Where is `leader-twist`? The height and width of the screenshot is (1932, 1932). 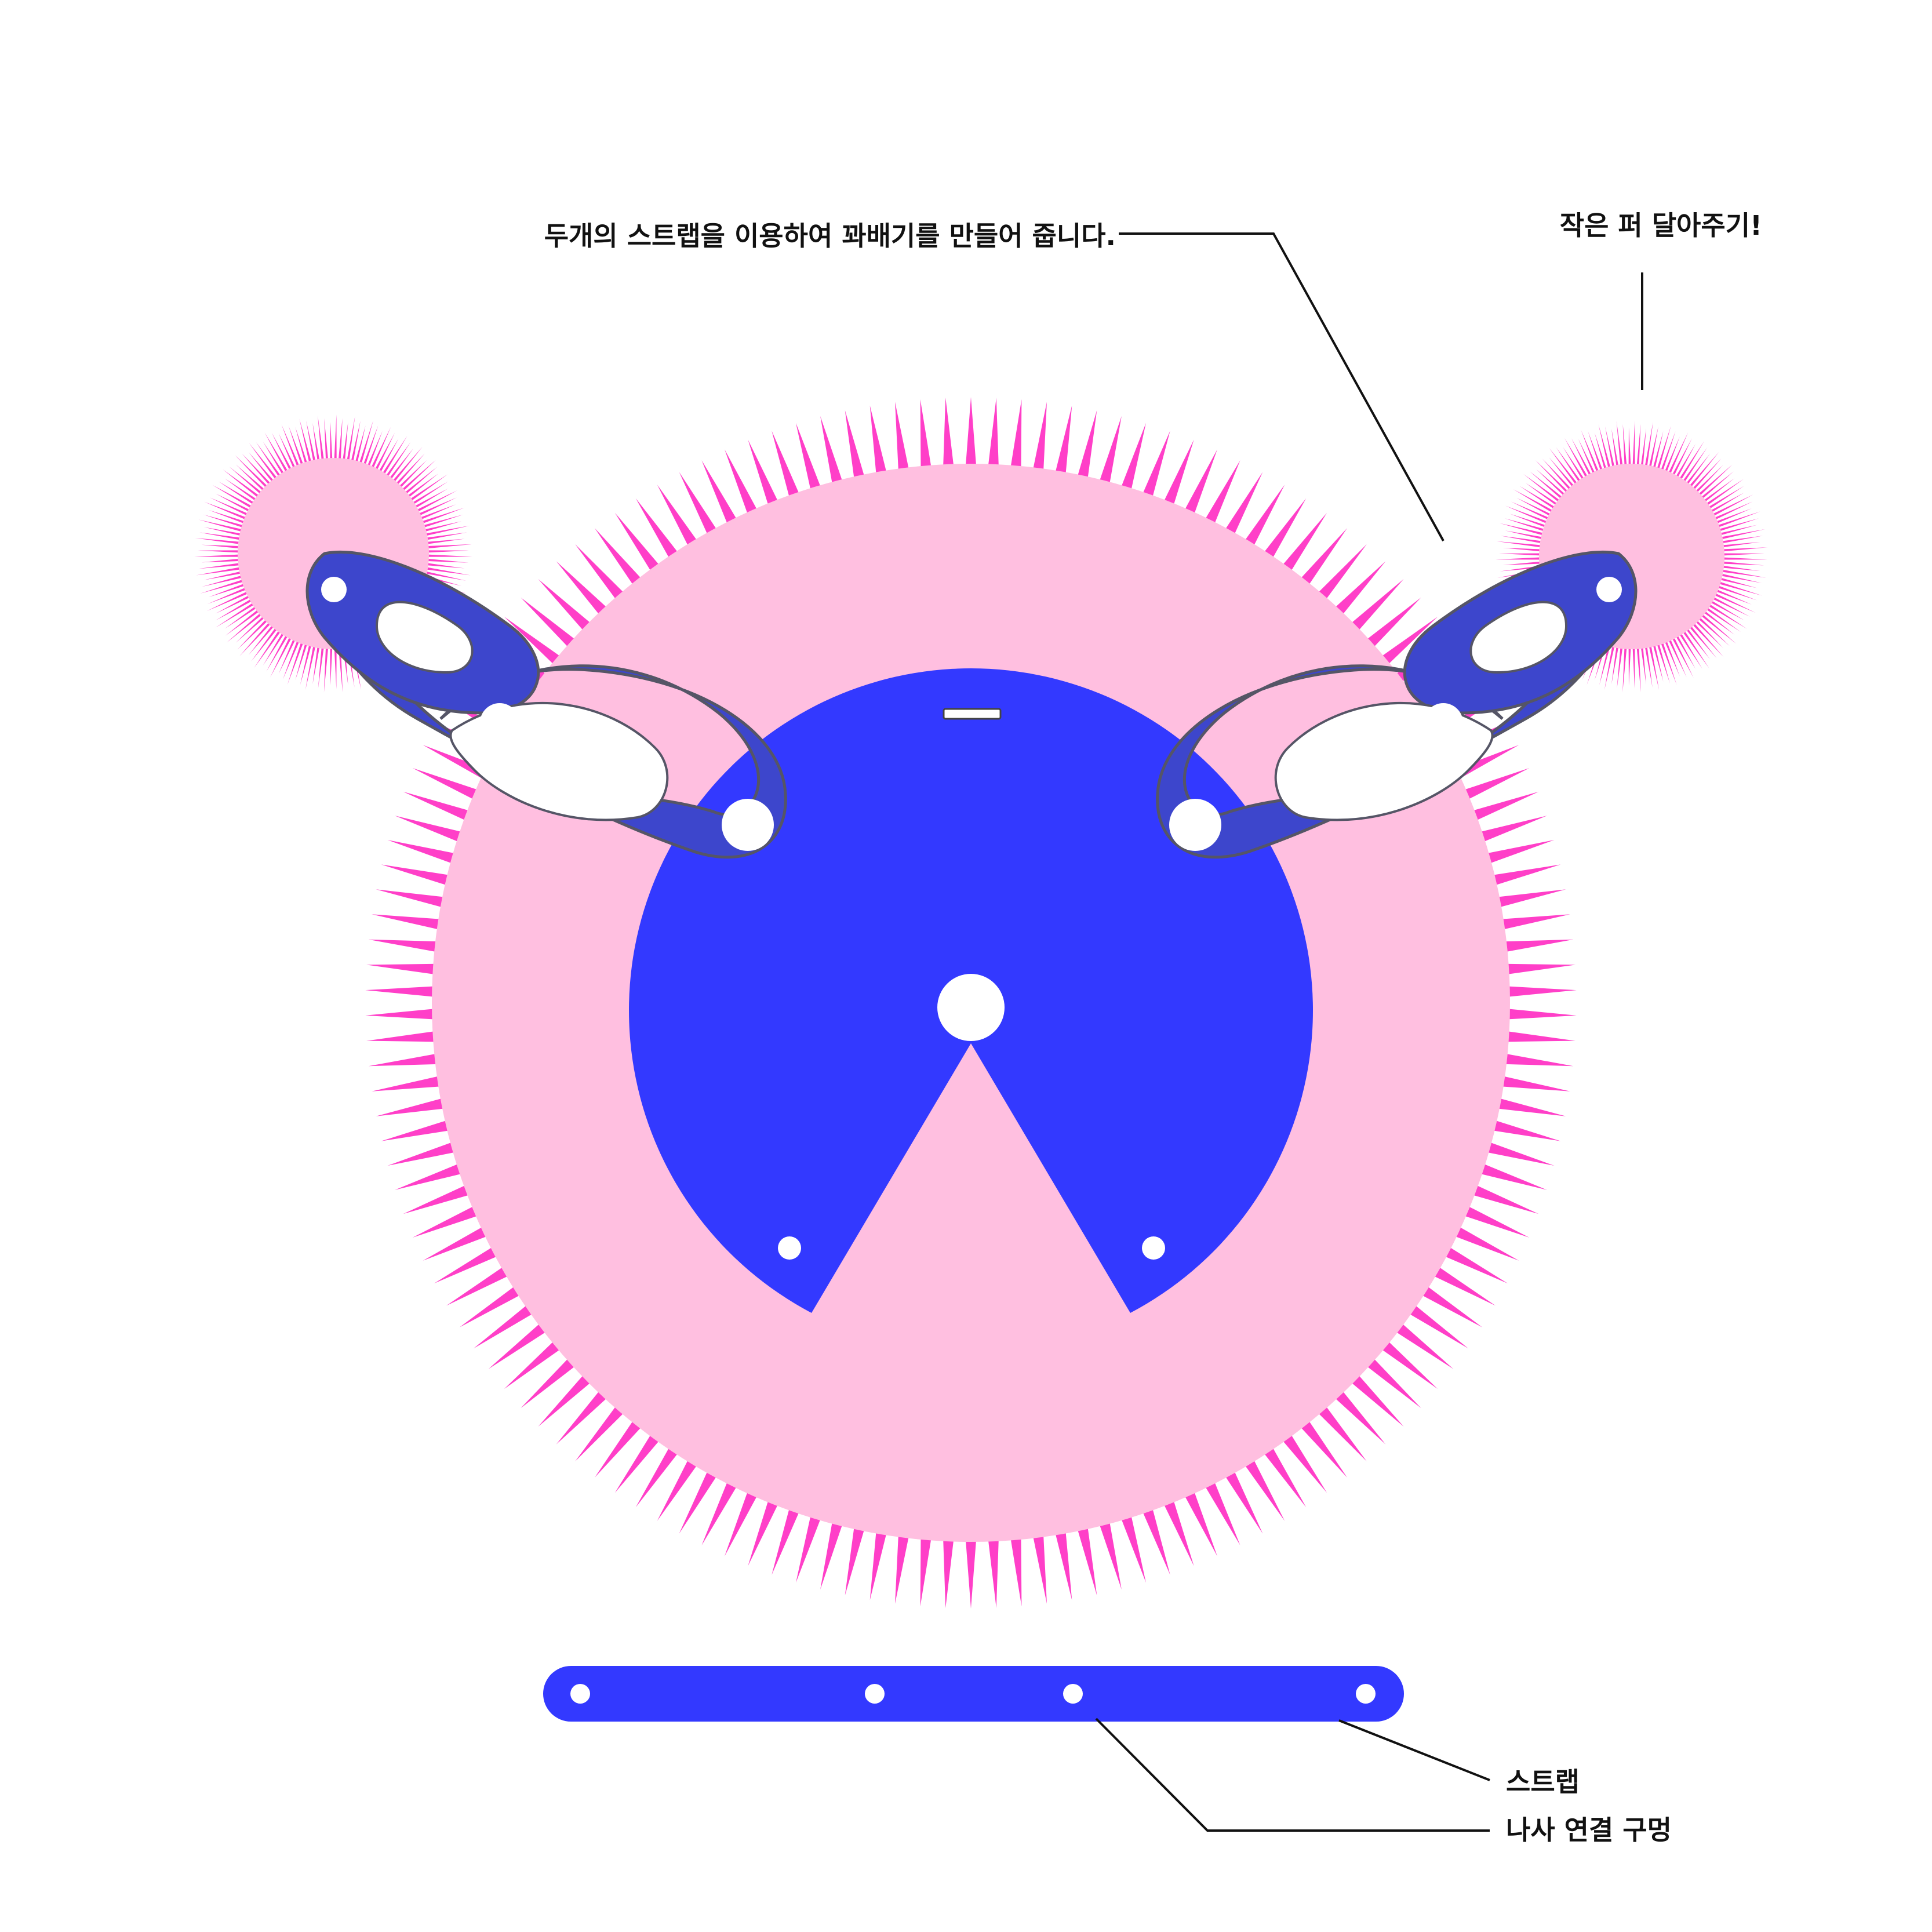 leader-twist is located at coordinates (1282, 386).